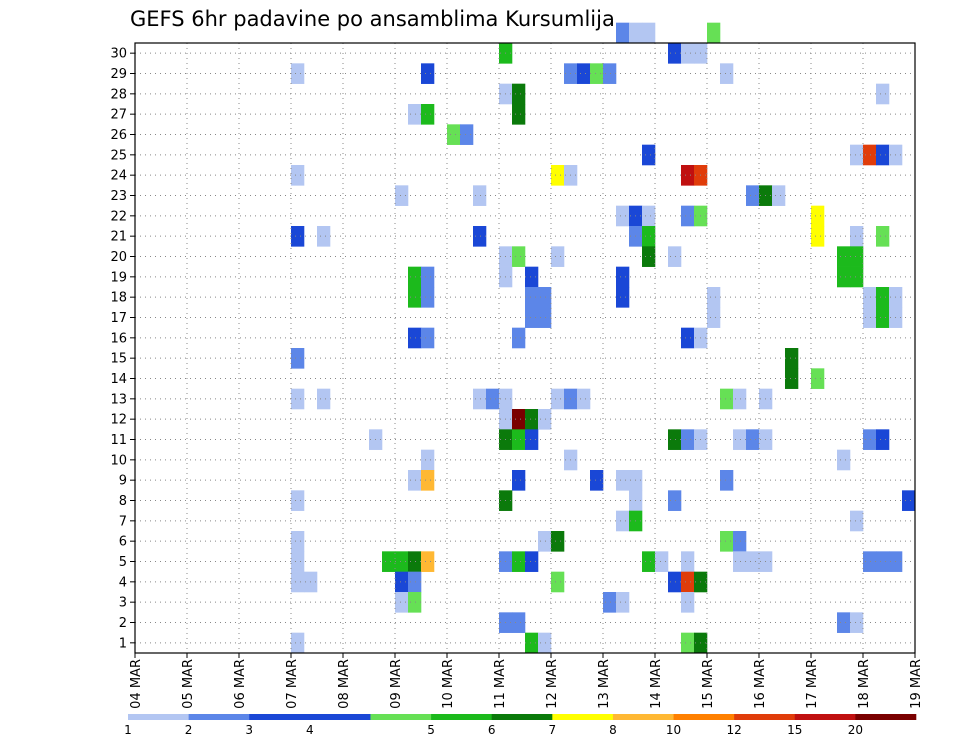  I want to click on y-tick-label: 8, so click(123, 501).